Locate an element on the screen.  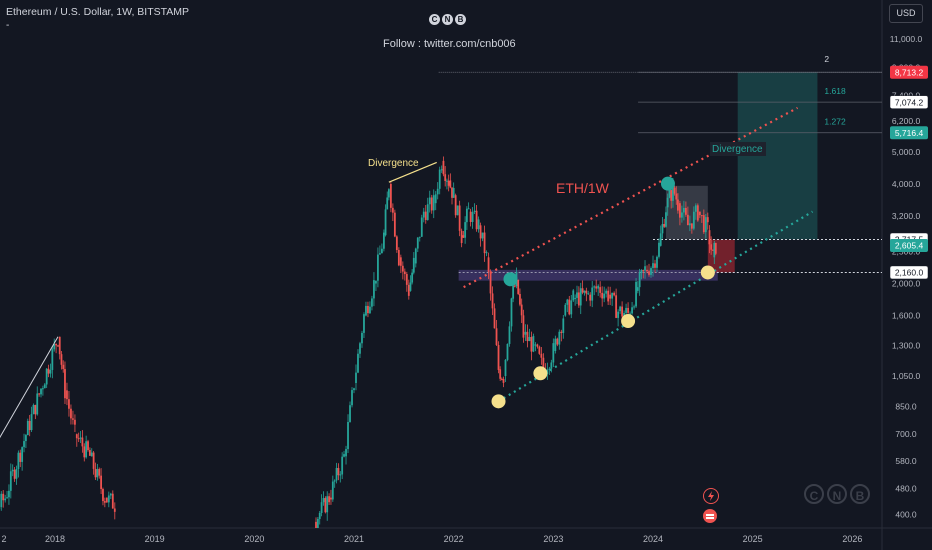
y-tick-label: 480.0 is located at coordinates (906, 488).